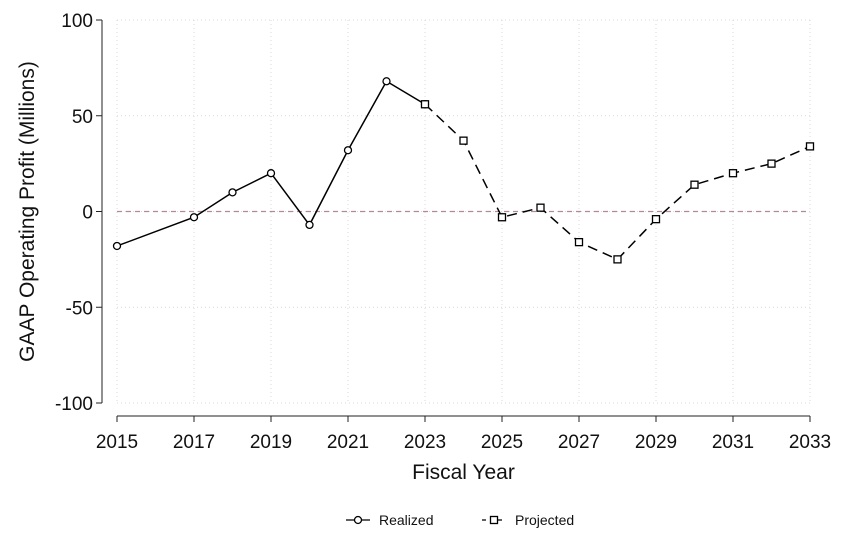 Image resolution: width=841 pixels, height=533 pixels. What do you see at coordinates (502, 442) in the screenshot?
I see `x-tick-label: 2025` at bounding box center [502, 442].